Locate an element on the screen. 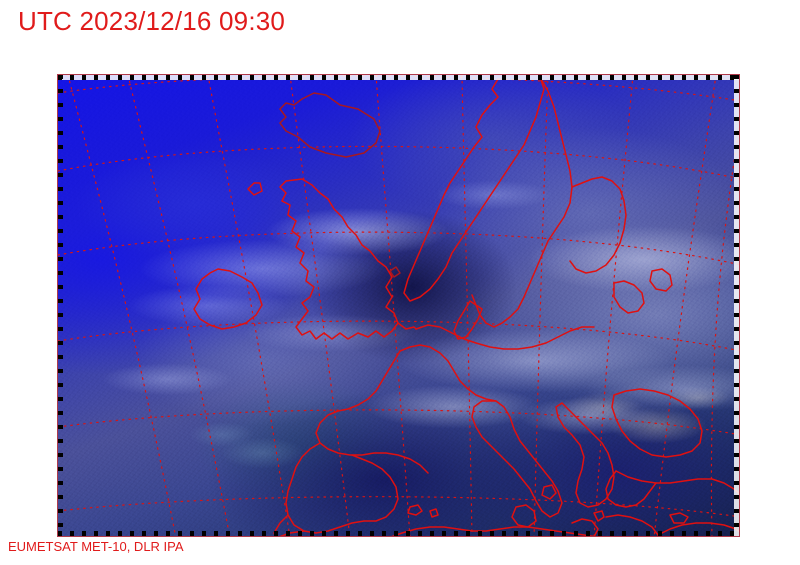 This screenshot has width=800, height=565. image-credit: EUMETSAT MET-10, DLR IPA is located at coordinates (96, 546).